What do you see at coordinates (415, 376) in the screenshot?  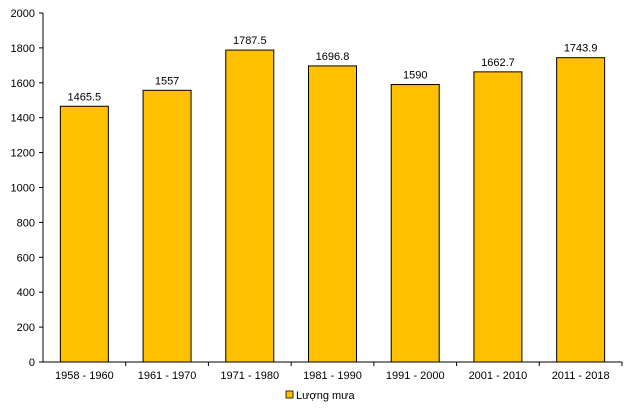 I see `x-tick-label: 1991 - 2000` at bounding box center [415, 376].